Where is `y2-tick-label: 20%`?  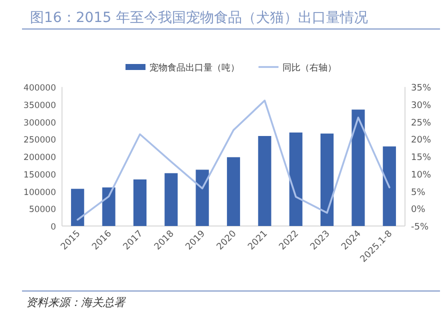 y2-tick-label: 20% is located at coordinates (421, 141).